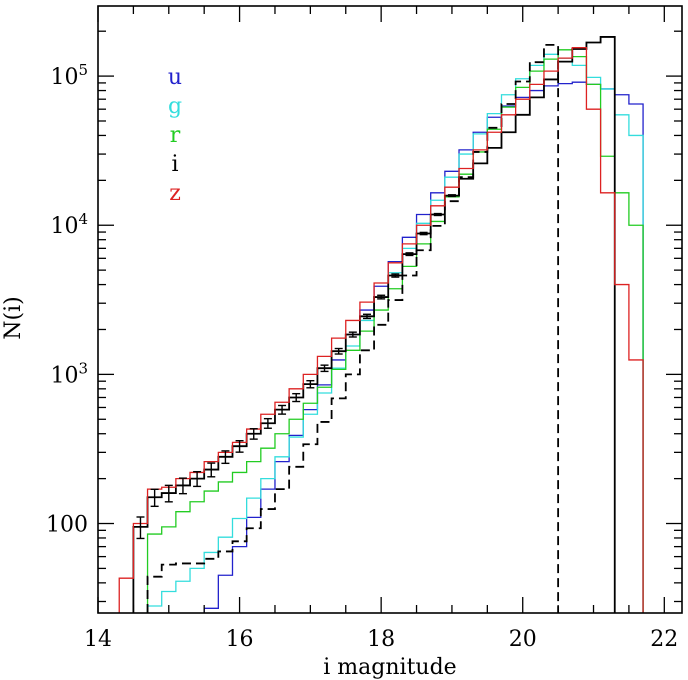 The height and width of the screenshot is (680, 688). Describe the element at coordinates (175, 77) in the screenshot. I see `legend-item-u: u` at that location.